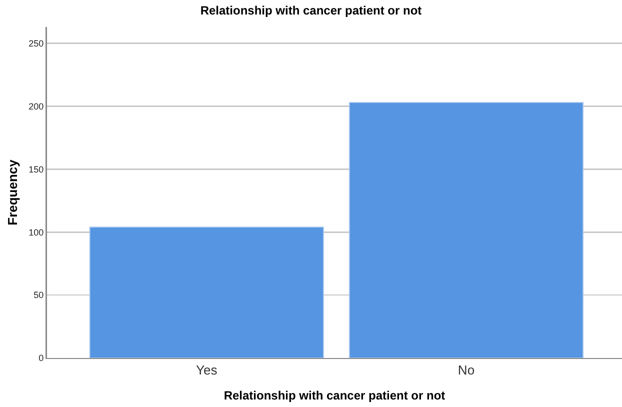  What do you see at coordinates (12, 192) in the screenshot?
I see `y-axis-title: Frequency` at bounding box center [12, 192].